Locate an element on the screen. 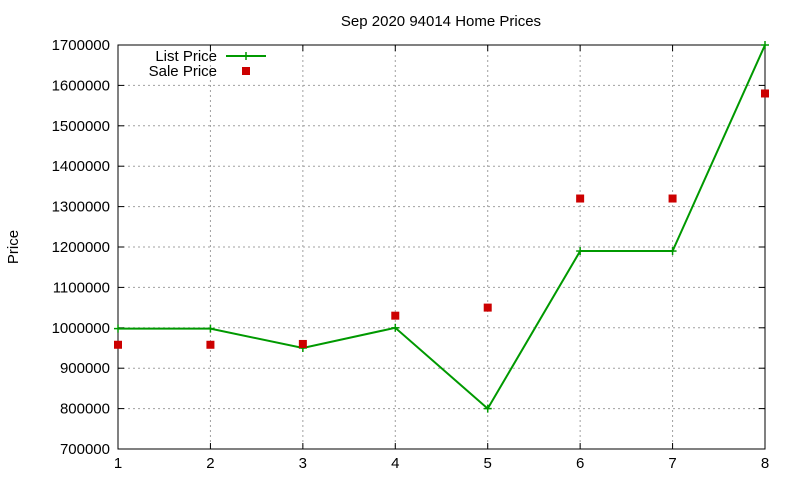 This screenshot has height=480, width=800. y-tick-label: 1500000 is located at coordinates (81, 126).